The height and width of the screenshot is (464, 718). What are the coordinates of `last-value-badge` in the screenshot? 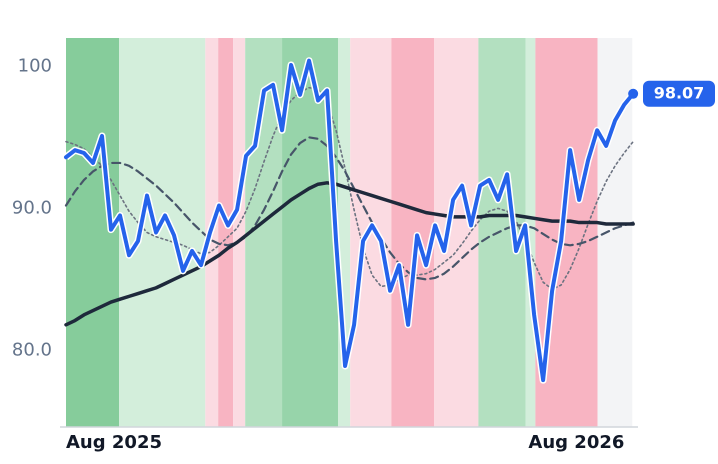 It's located at (679, 93).